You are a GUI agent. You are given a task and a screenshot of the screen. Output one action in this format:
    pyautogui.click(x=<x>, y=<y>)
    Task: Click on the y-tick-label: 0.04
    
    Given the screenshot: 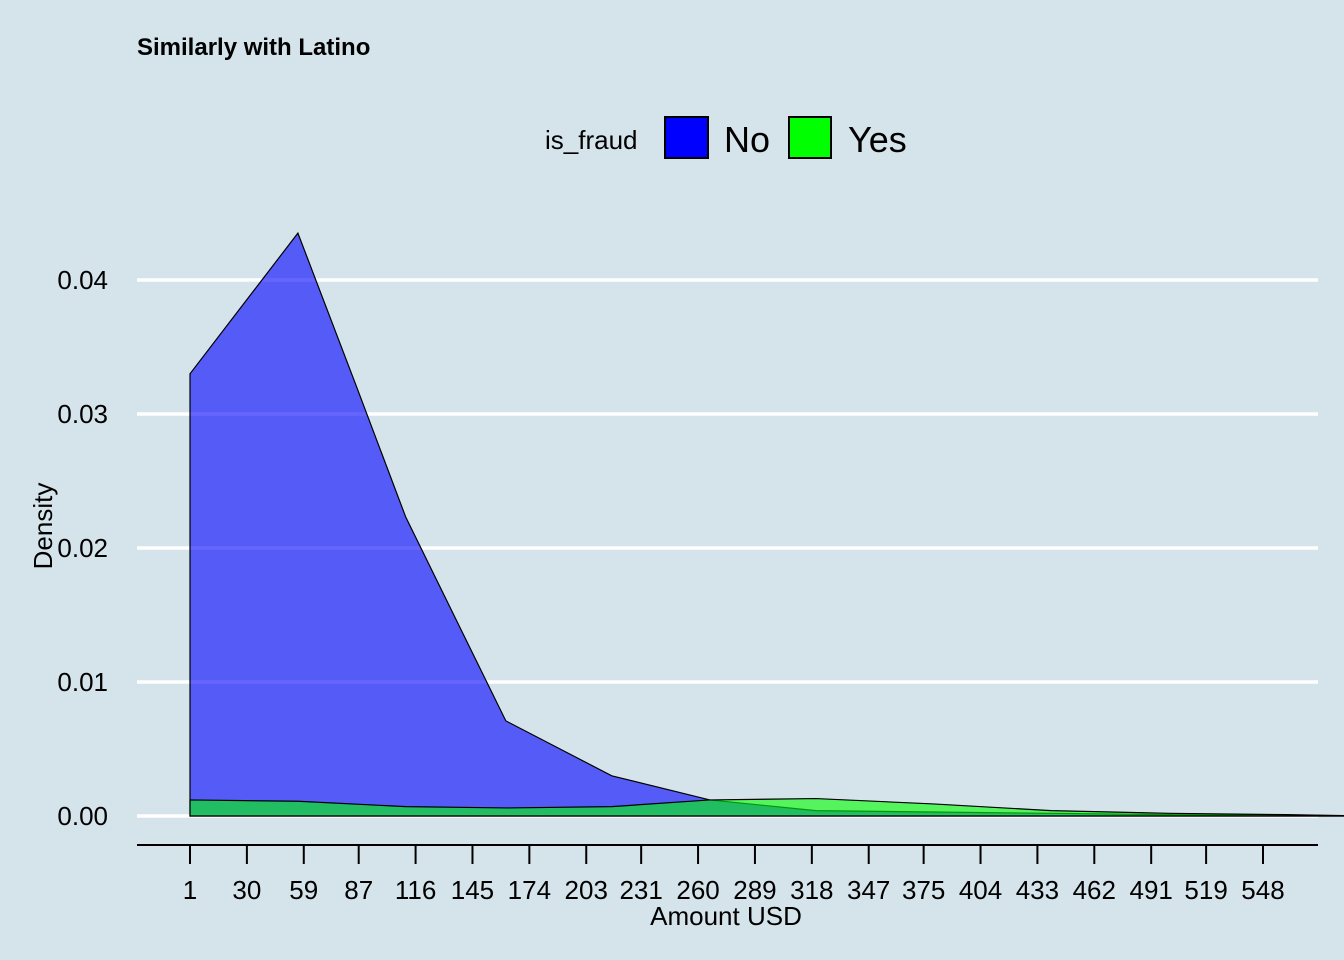 What is the action you would take?
    pyautogui.click(x=82, y=280)
    